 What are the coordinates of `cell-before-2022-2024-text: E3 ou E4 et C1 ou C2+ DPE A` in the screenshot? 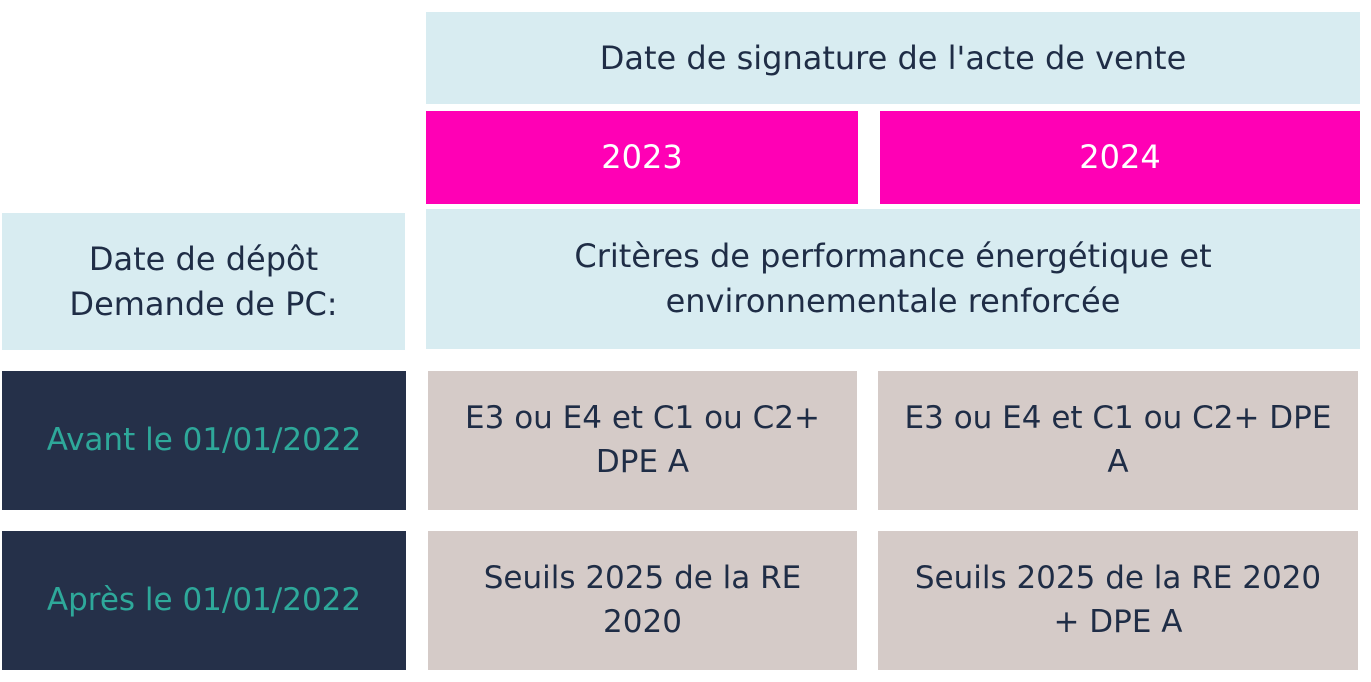 It's located at (1118, 440).